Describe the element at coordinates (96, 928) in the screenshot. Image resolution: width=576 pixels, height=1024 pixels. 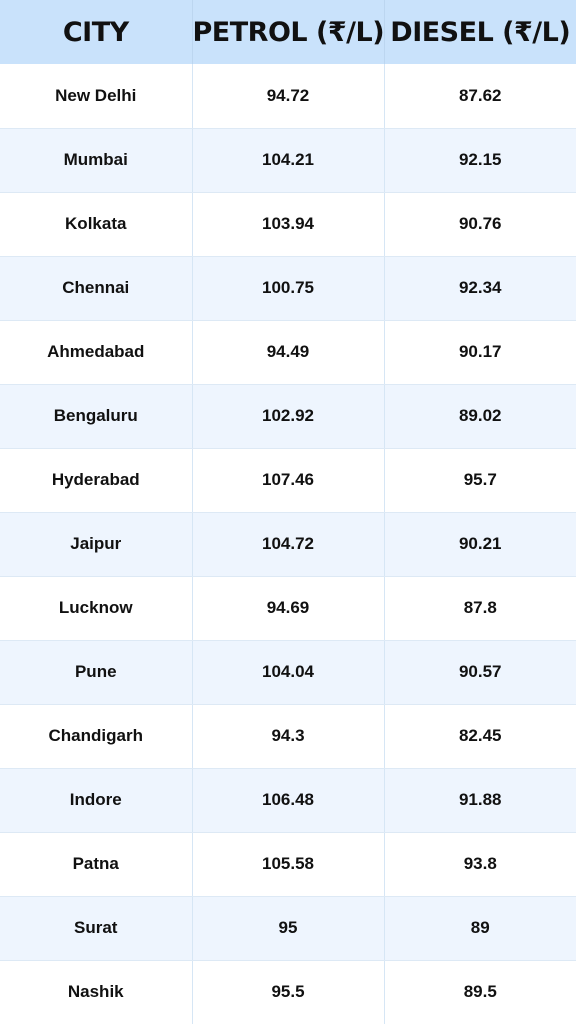
I see `city-cell: Surat` at that location.